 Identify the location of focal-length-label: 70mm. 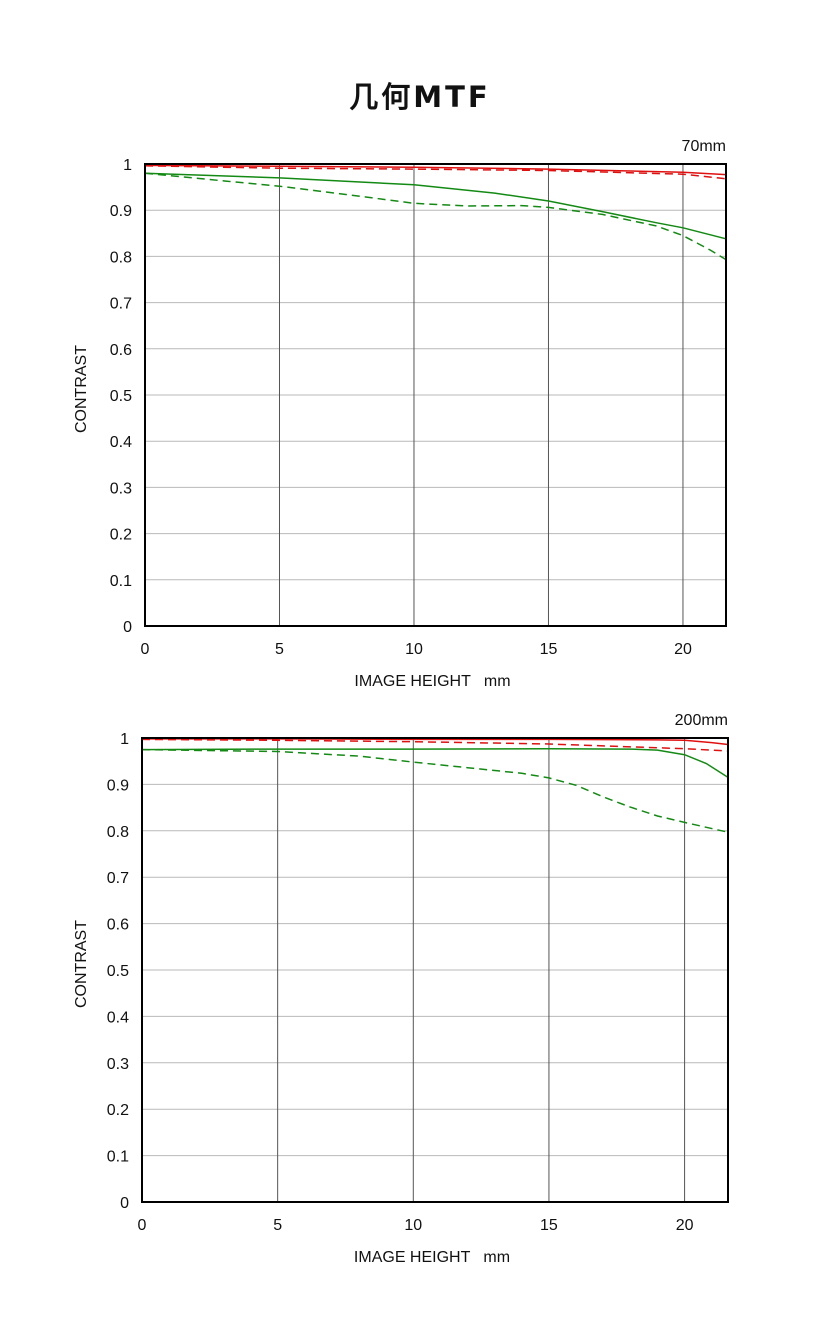
(704, 146).